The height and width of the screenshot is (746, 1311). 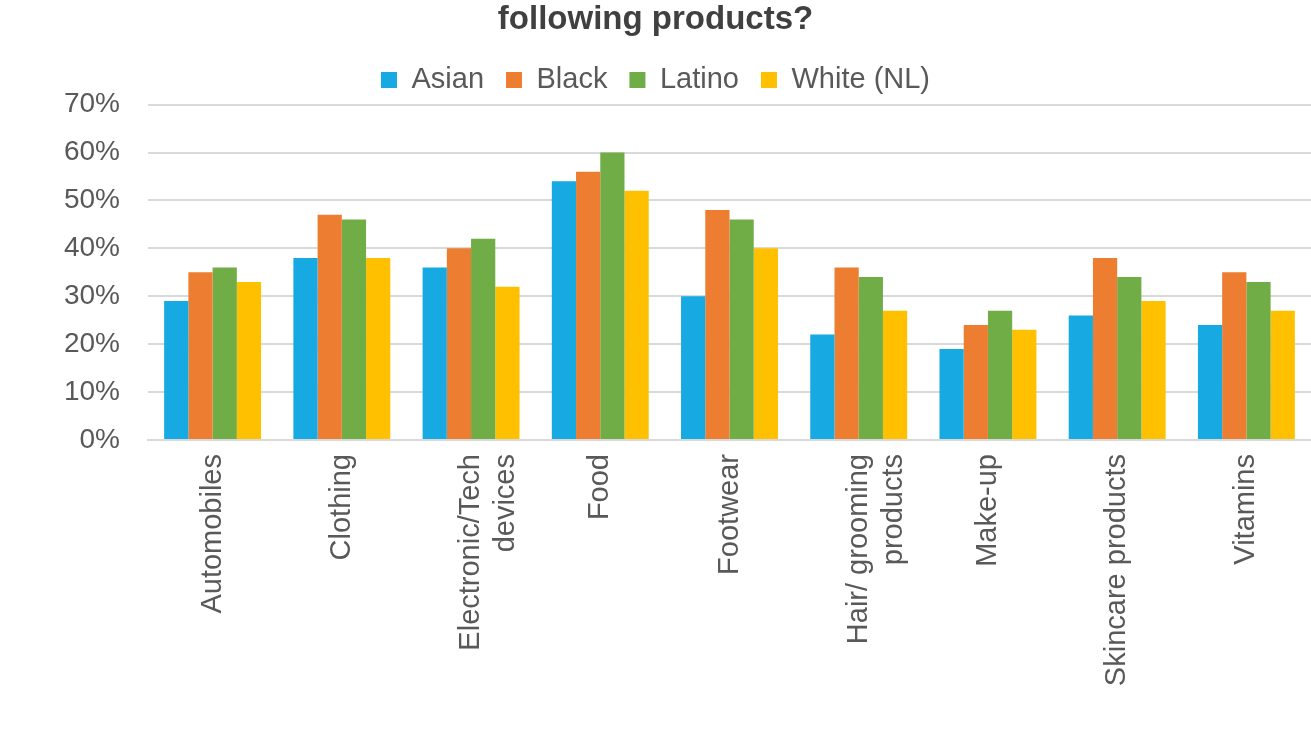 I want to click on x-tick-label: Electronic/Tech devices, so click(x=486, y=552).